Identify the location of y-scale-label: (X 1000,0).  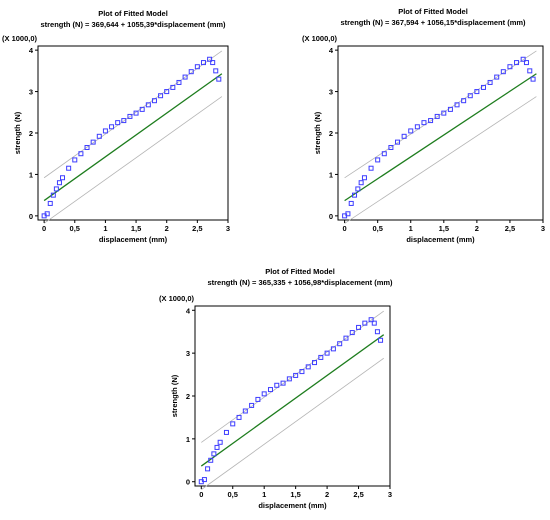
(177, 298).